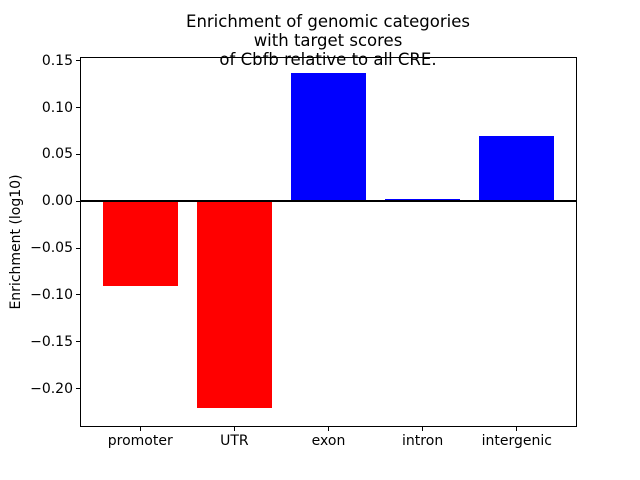  Describe the element at coordinates (328, 201) in the screenshot. I see `zero-line` at that location.